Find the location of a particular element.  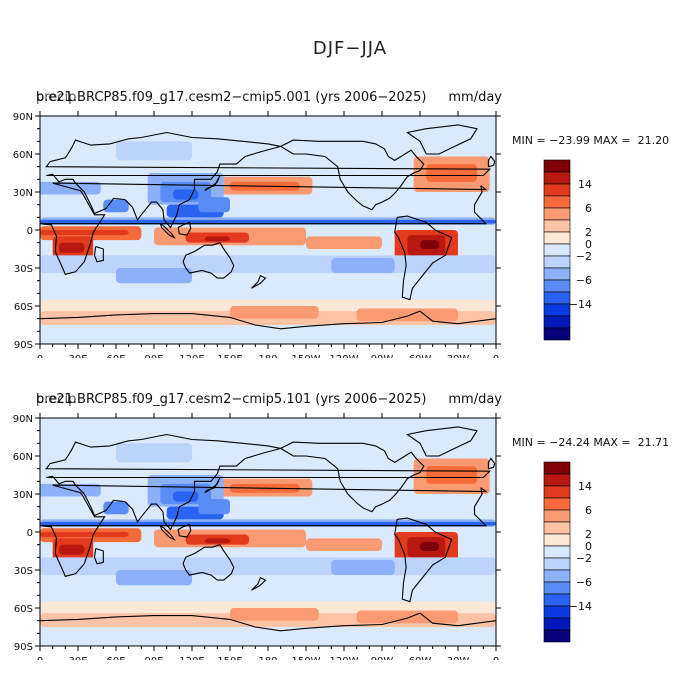

x-tick-label: 150E is located at coordinates (229, 356).